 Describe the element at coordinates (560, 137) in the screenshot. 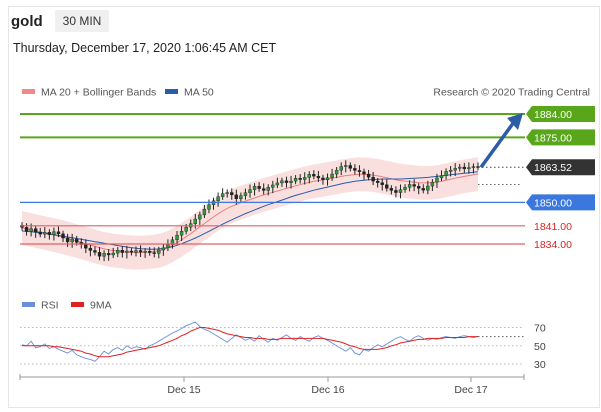

I see `level-tag-1875.00` at that location.